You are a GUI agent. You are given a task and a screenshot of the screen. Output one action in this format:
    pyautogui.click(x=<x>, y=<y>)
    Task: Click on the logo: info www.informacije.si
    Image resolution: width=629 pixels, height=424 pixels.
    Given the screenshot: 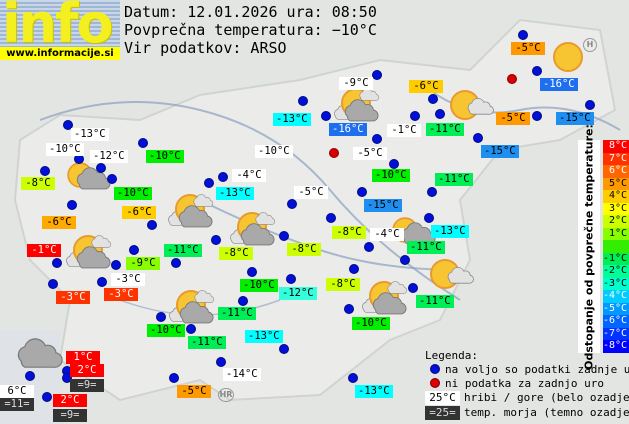 What is the action you would take?
    pyautogui.click(x=60, y=30)
    